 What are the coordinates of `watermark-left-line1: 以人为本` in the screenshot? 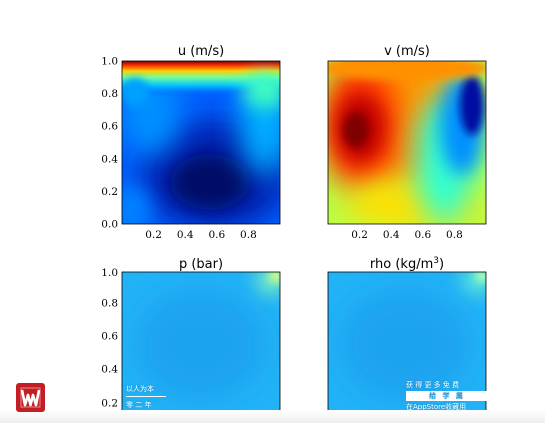 It's located at (140, 389).